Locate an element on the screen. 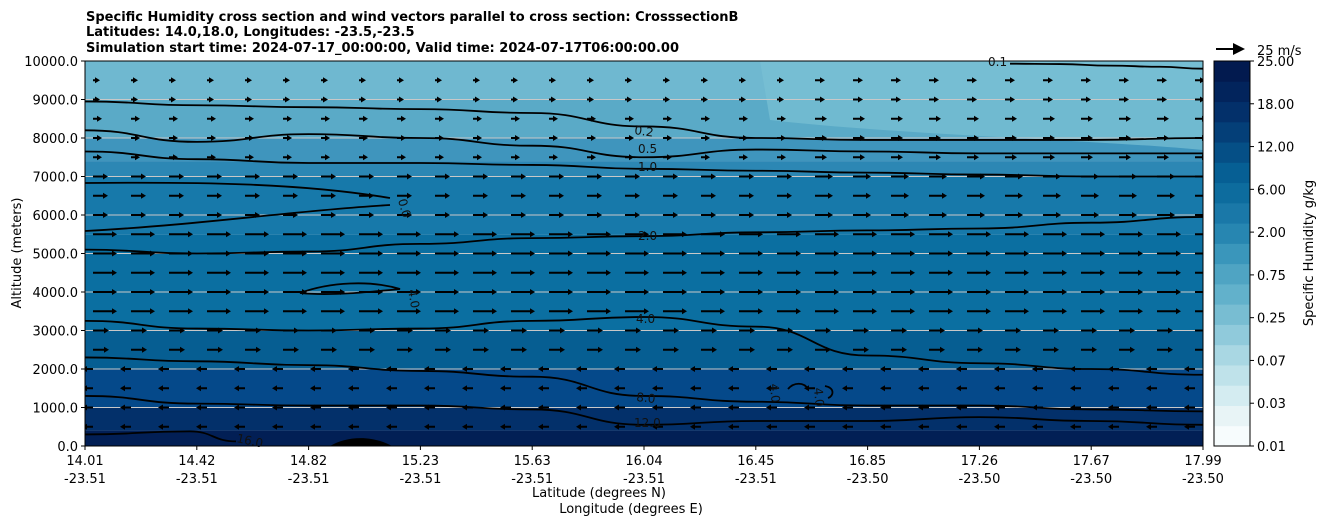 The image size is (1326, 526). y-tick-label: 4000.0 is located at coordinates (56, 293).